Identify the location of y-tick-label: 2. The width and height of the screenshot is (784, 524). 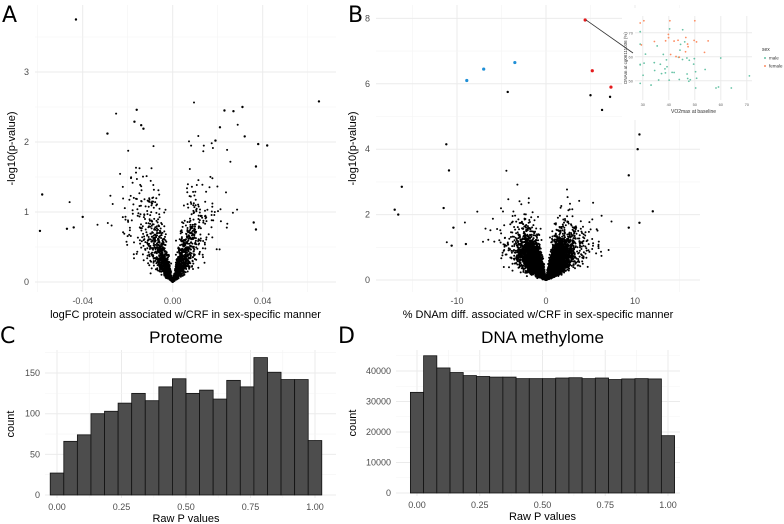
(367, 215).